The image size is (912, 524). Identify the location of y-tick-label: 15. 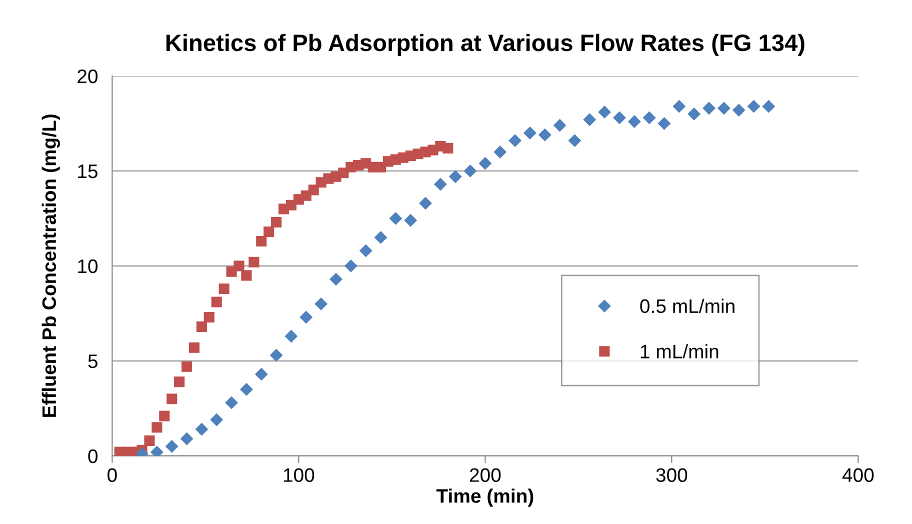
(88, 171).